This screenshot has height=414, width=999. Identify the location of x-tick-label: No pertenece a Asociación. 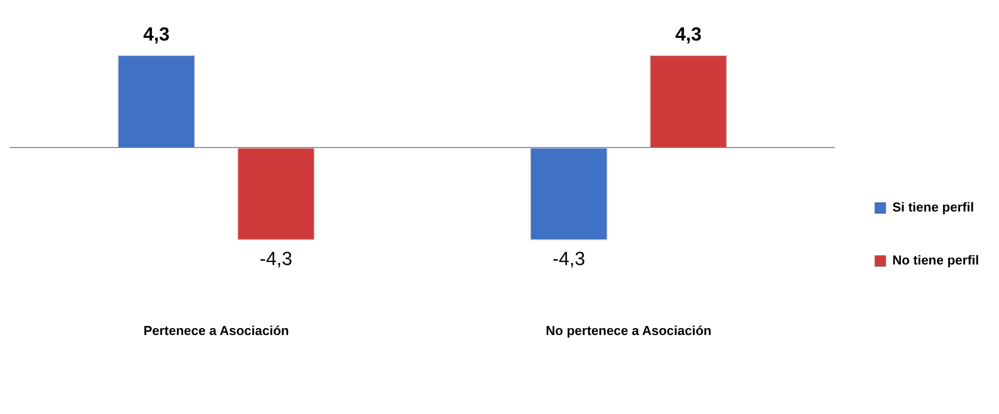
(629, 330).